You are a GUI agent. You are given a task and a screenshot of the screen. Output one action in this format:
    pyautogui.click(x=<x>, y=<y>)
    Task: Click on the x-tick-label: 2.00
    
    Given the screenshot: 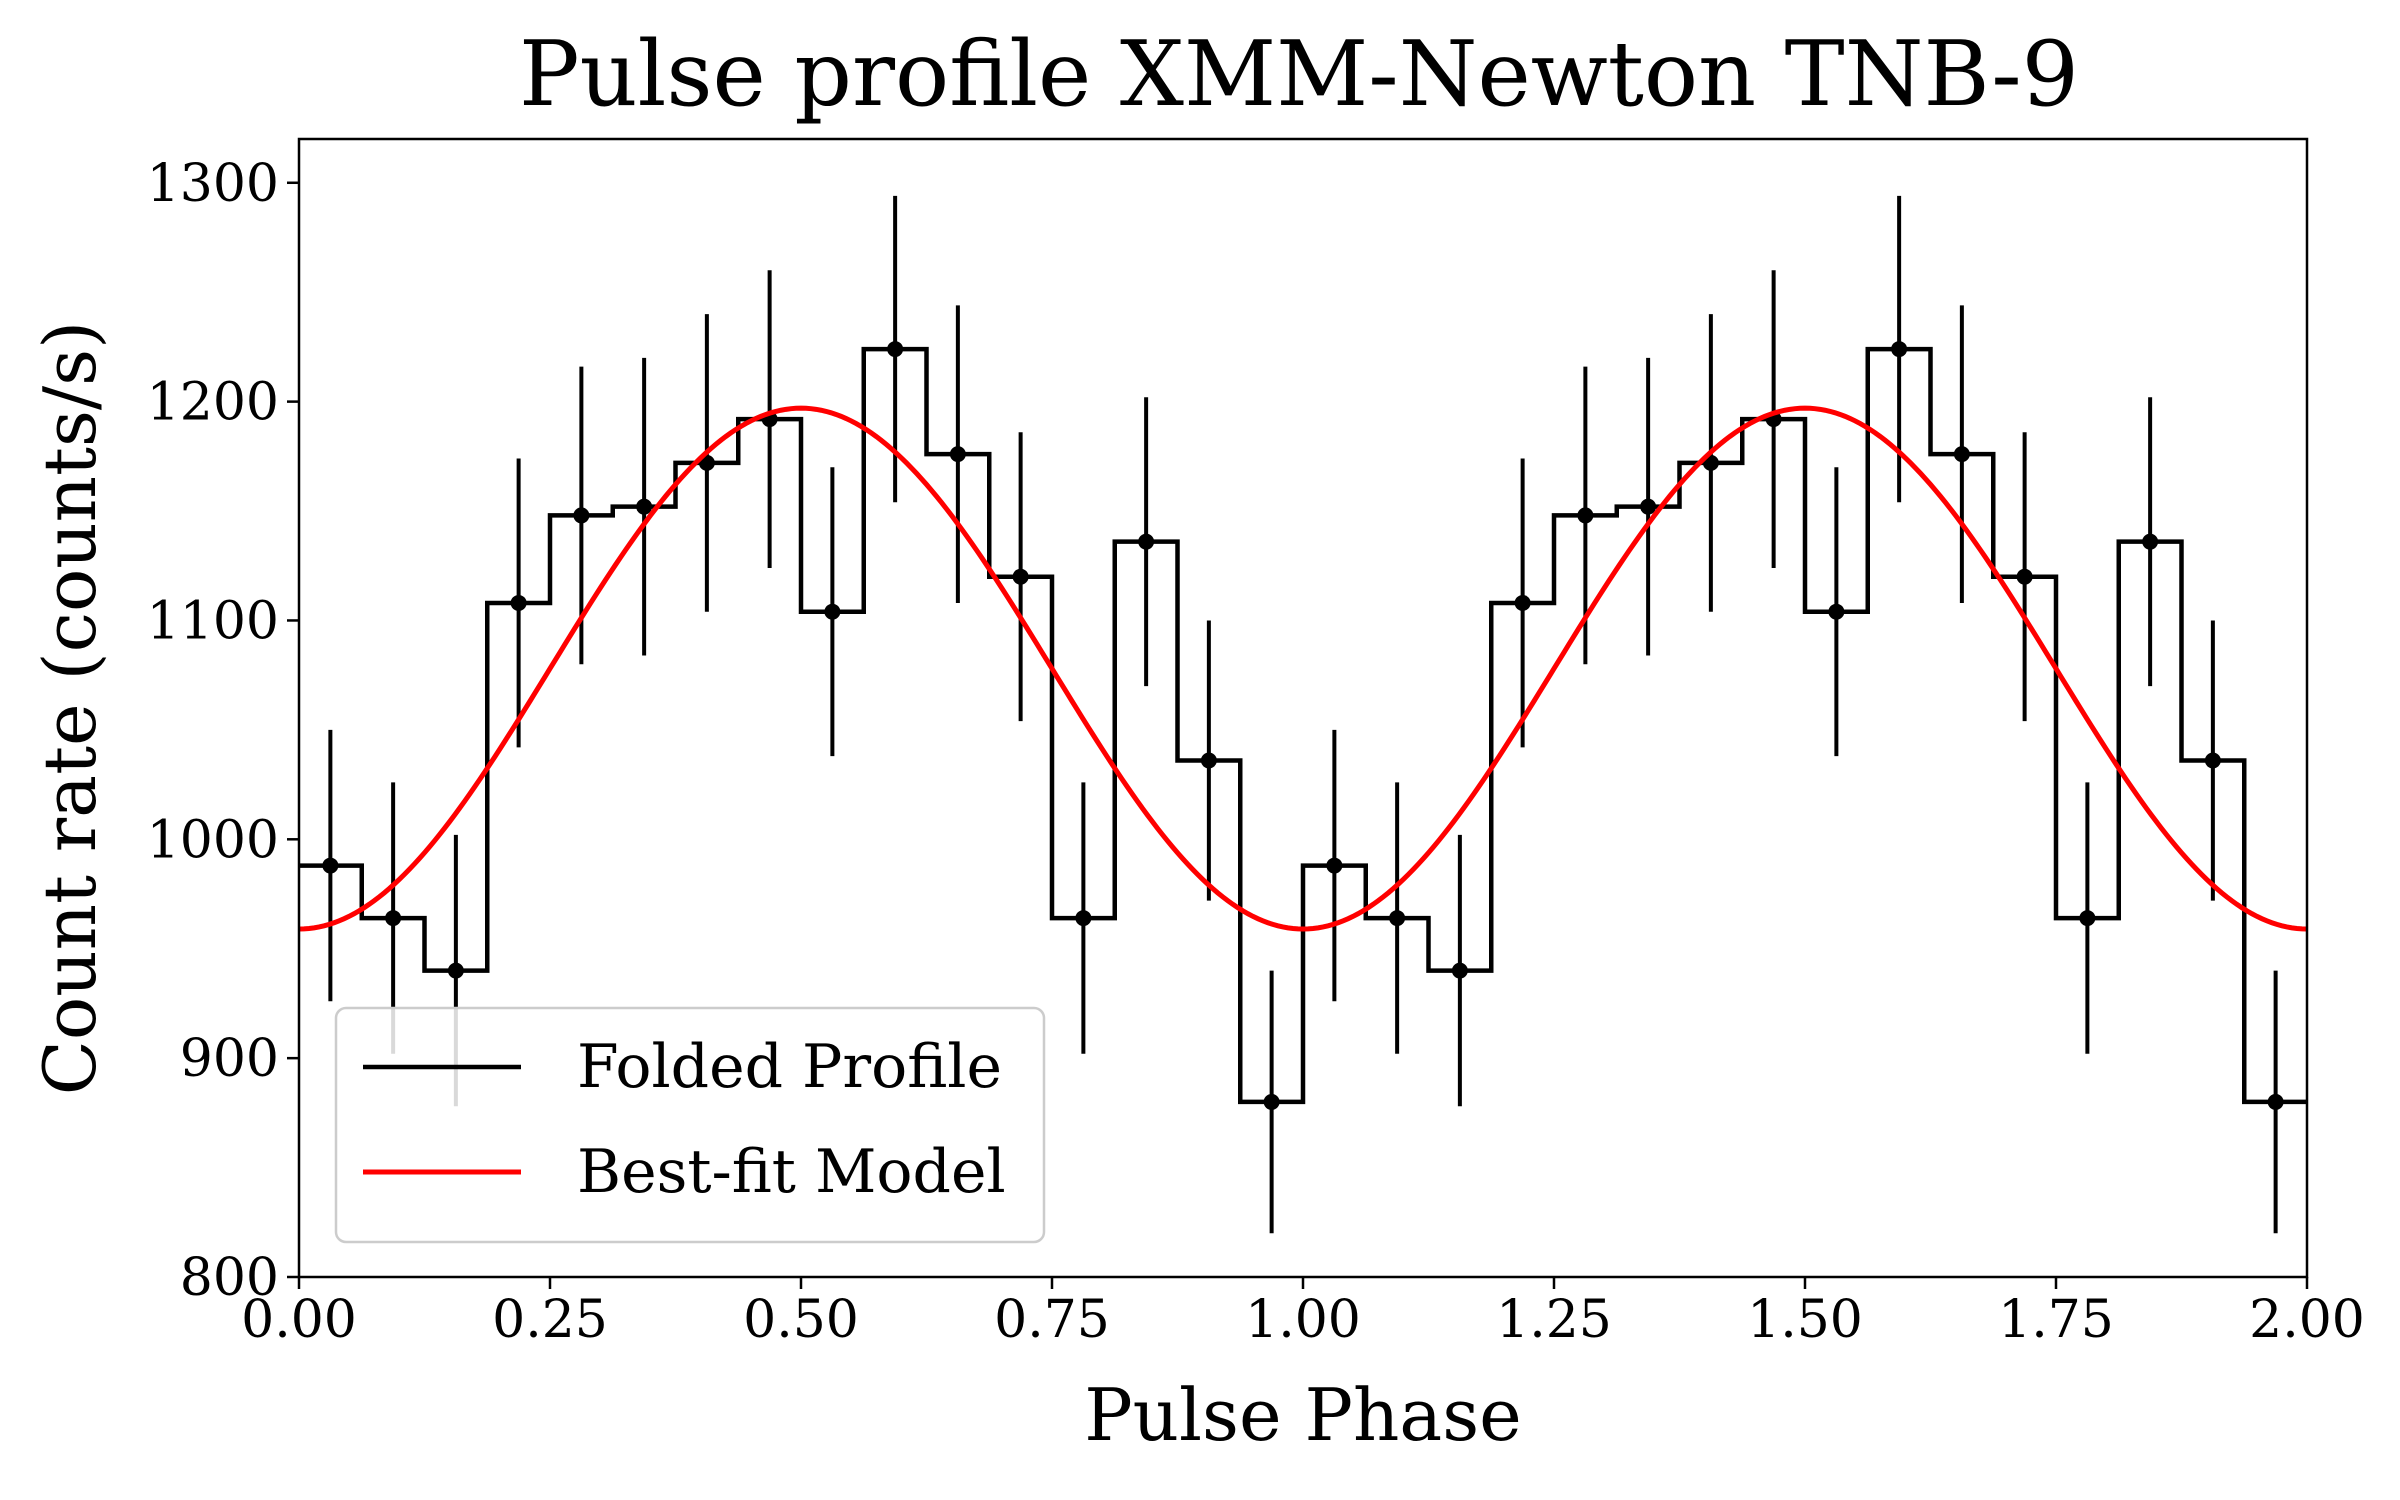 What is the action you would take?
    pyautogui.click(x=2307, y=1320)
    